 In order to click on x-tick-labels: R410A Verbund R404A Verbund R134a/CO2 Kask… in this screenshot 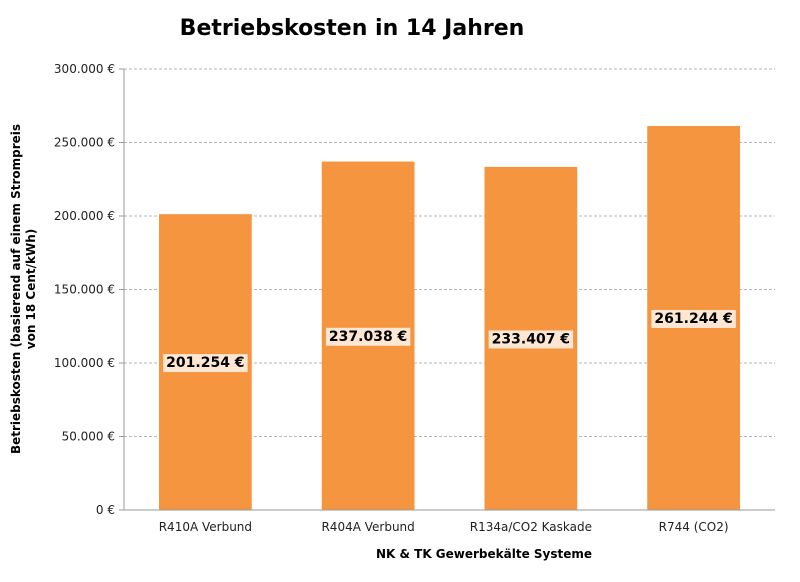, I will do `click(444, 527)`.